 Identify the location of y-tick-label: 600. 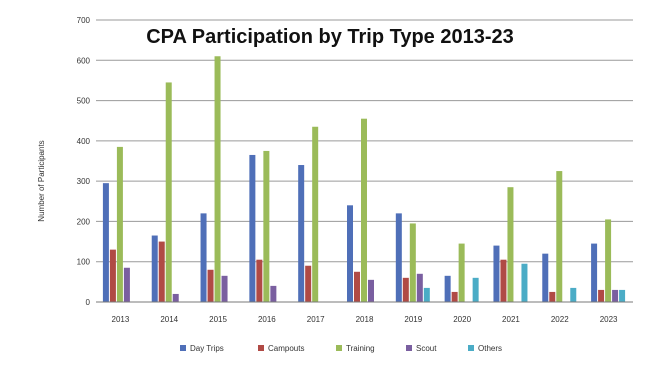
(84, 60).